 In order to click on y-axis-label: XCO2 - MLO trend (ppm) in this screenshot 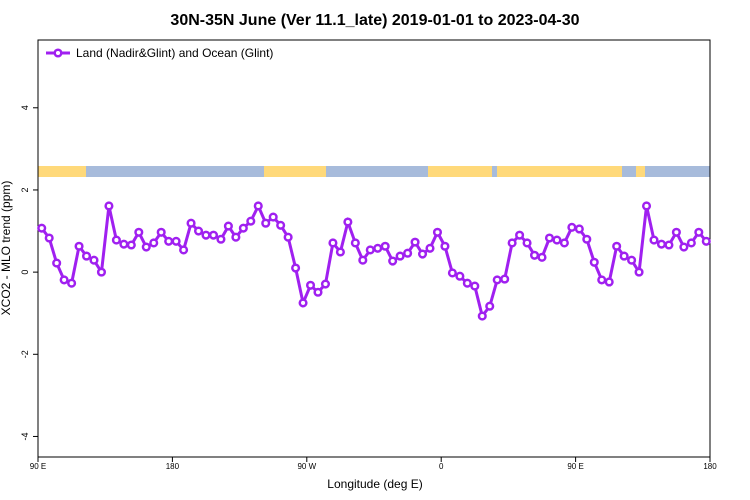, I will do `click(6, 248)`.